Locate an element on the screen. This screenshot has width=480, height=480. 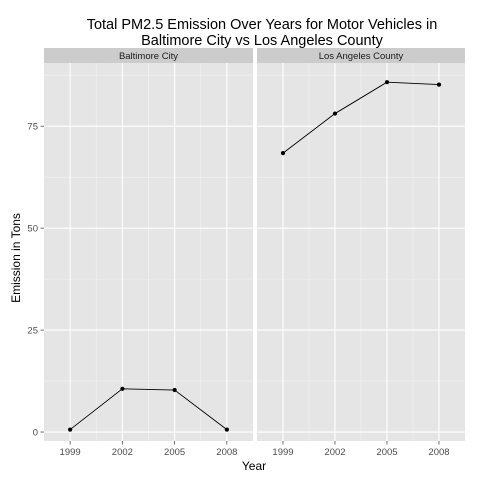
y-tick-label: 75 is located at coordinates (32, 127).